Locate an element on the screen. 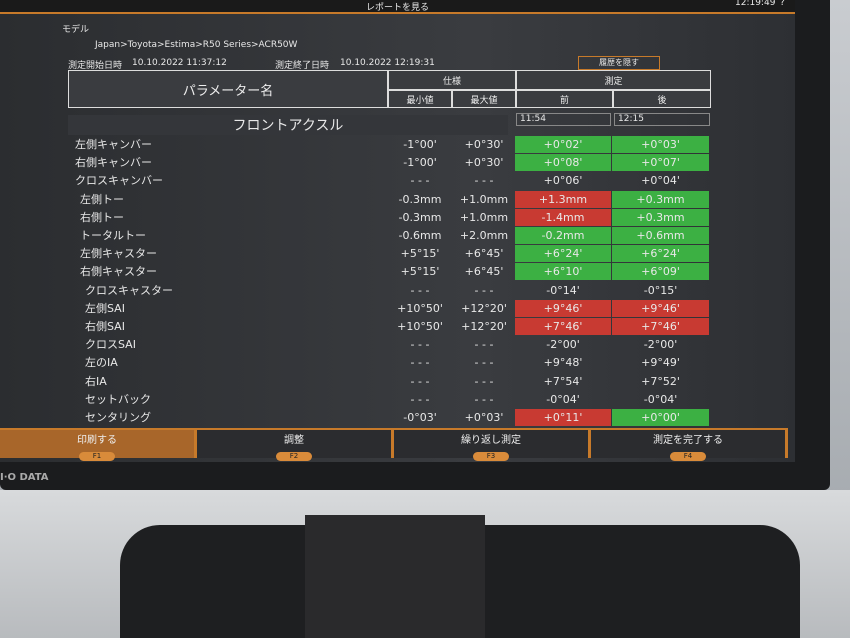 The height and width of the screenshot is (638, 850). min-header: 最小値 is located at coordinates (420, 99).